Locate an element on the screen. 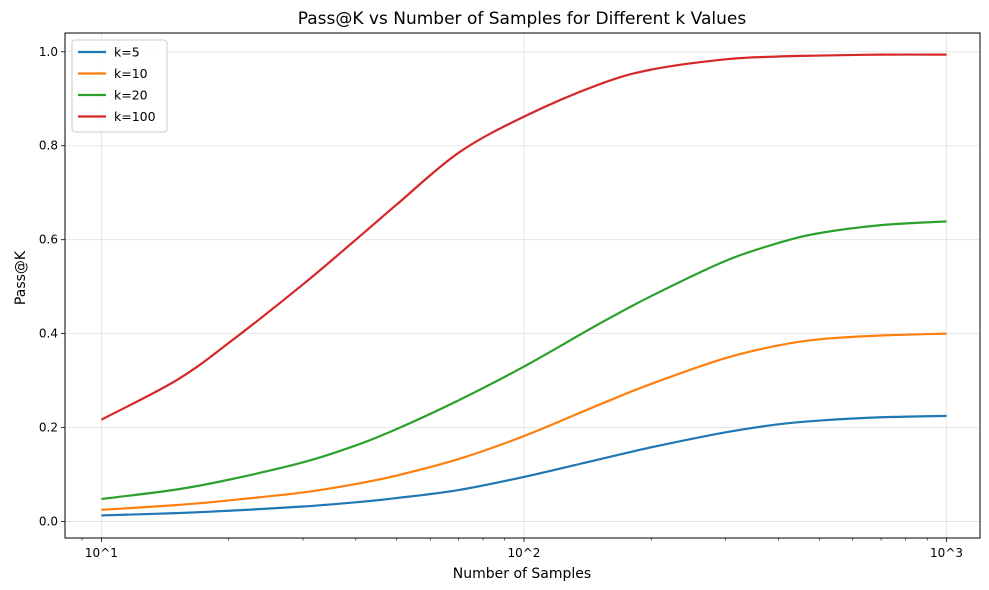 The height and width of the screenshot is (590, 989). legend-label-k-5: k=5 is located at coordinates (127, 52).